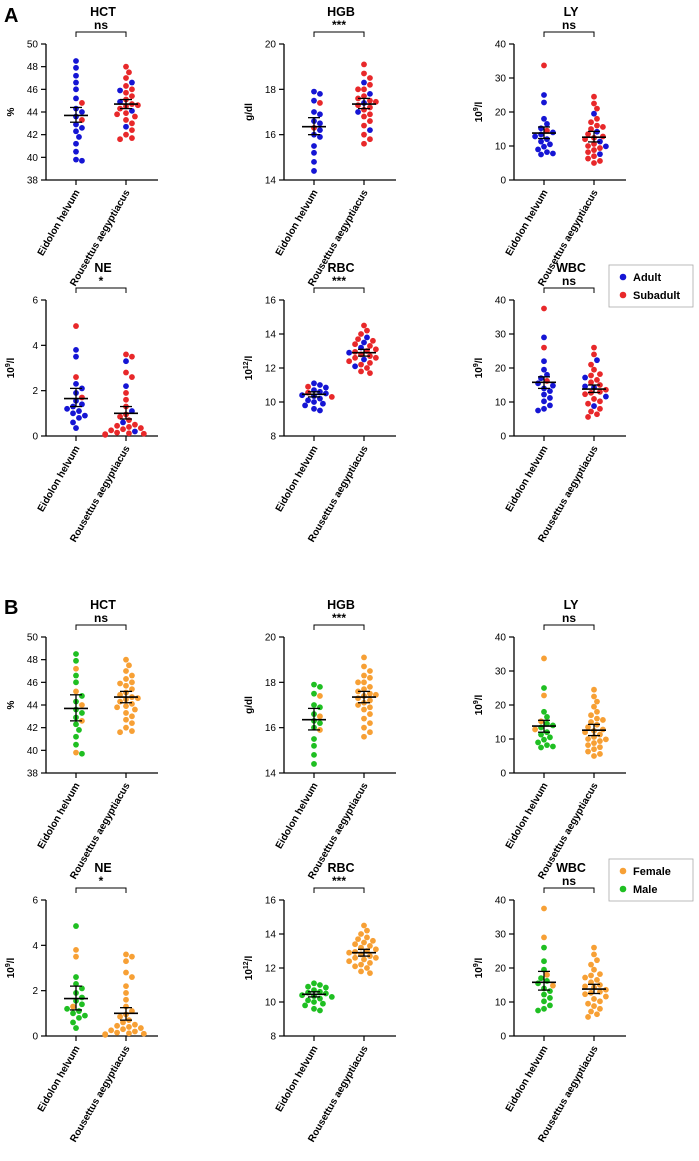  I want to click on legend-marker, so click(623, 295).